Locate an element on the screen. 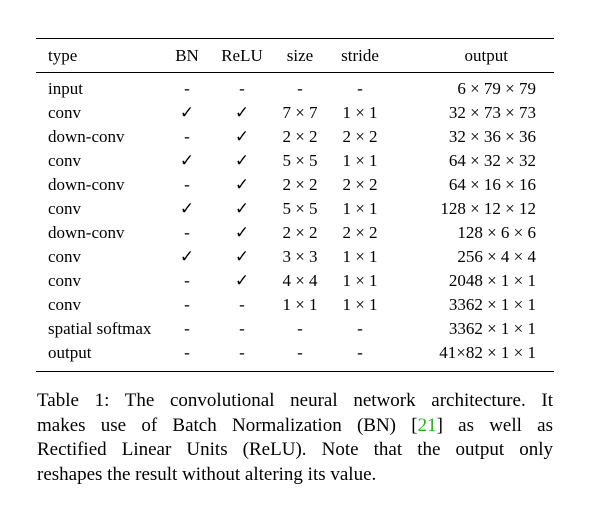 The image size is (598, 509). header-output: output is located at coordinates (486, 55).